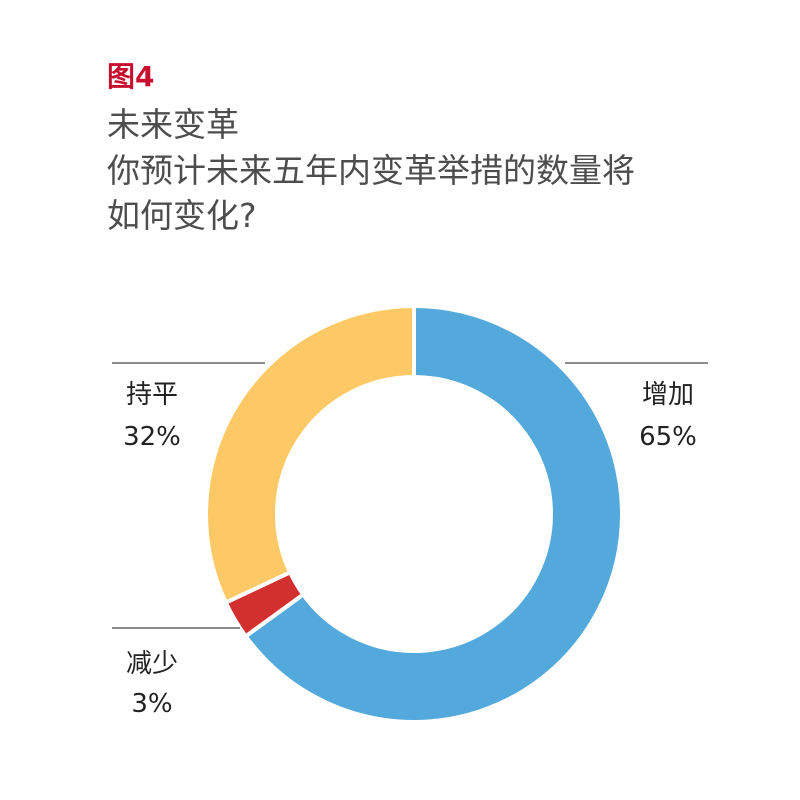 This screenshot has height=800, width=800. What do you see at coordinates (668, 437) in the screenshot?
I see `value-label-increase: 65%` at bounding box center [668, 437].